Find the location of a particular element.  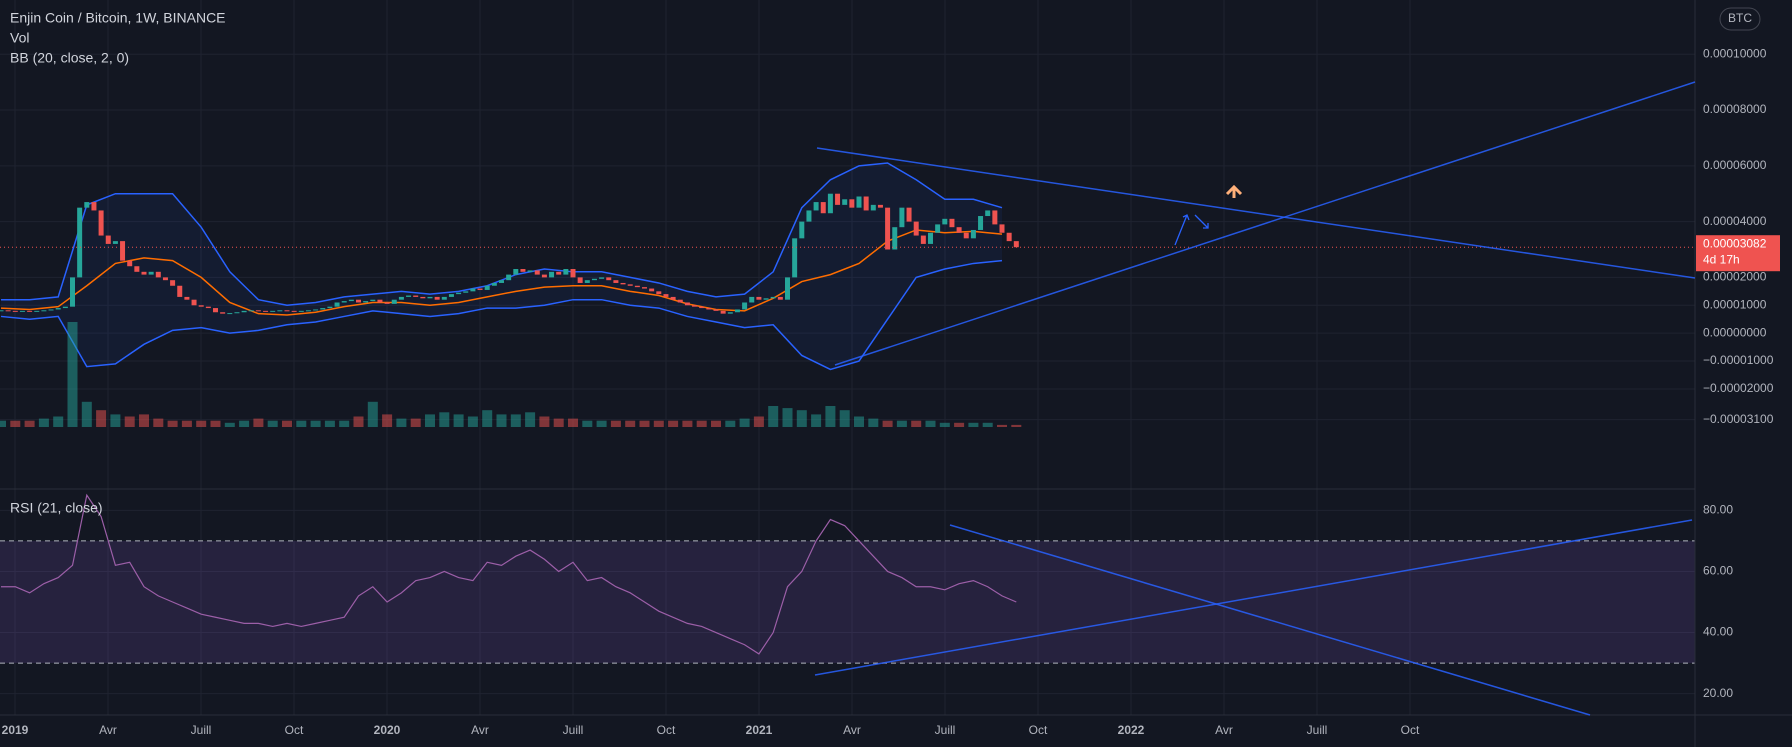

x-tick-label: 2022 is located at coordinates (1131, 730).